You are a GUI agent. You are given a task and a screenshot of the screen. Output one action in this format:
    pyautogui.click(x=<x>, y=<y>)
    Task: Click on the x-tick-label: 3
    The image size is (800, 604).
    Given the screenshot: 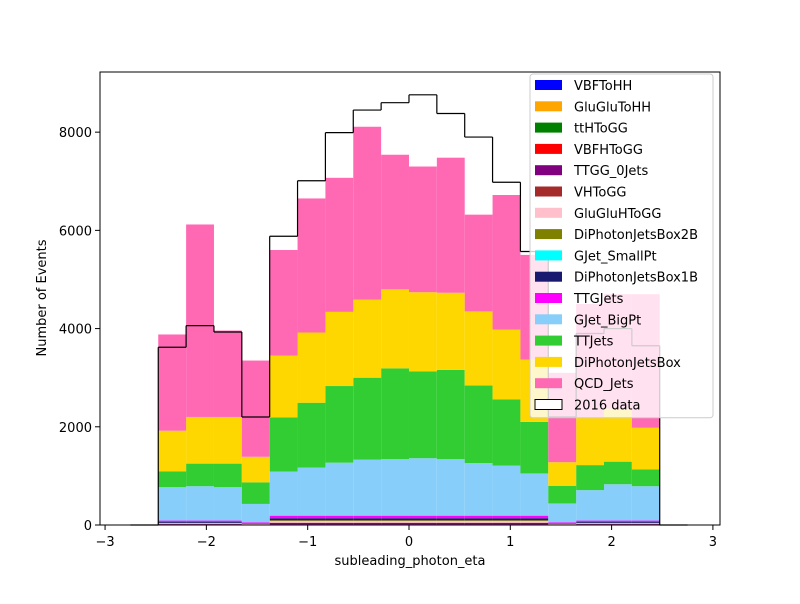 What is the action you would take?
    pyautogui.click(x=713, y=542)
    